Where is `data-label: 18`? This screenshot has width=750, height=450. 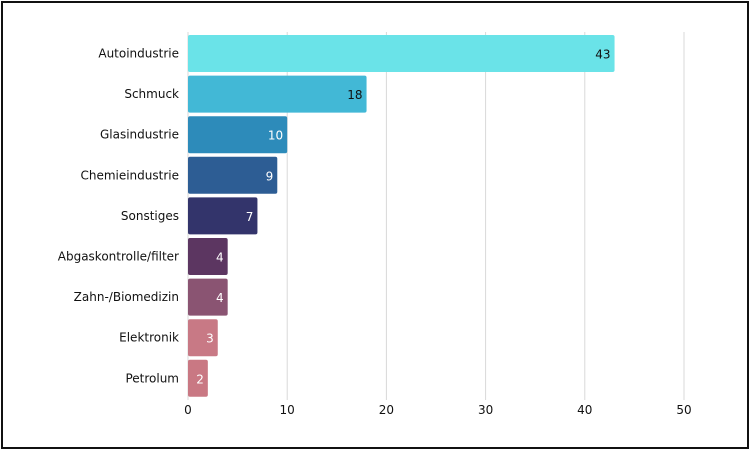 data-label: 18 is located at coordinates (354, 95).